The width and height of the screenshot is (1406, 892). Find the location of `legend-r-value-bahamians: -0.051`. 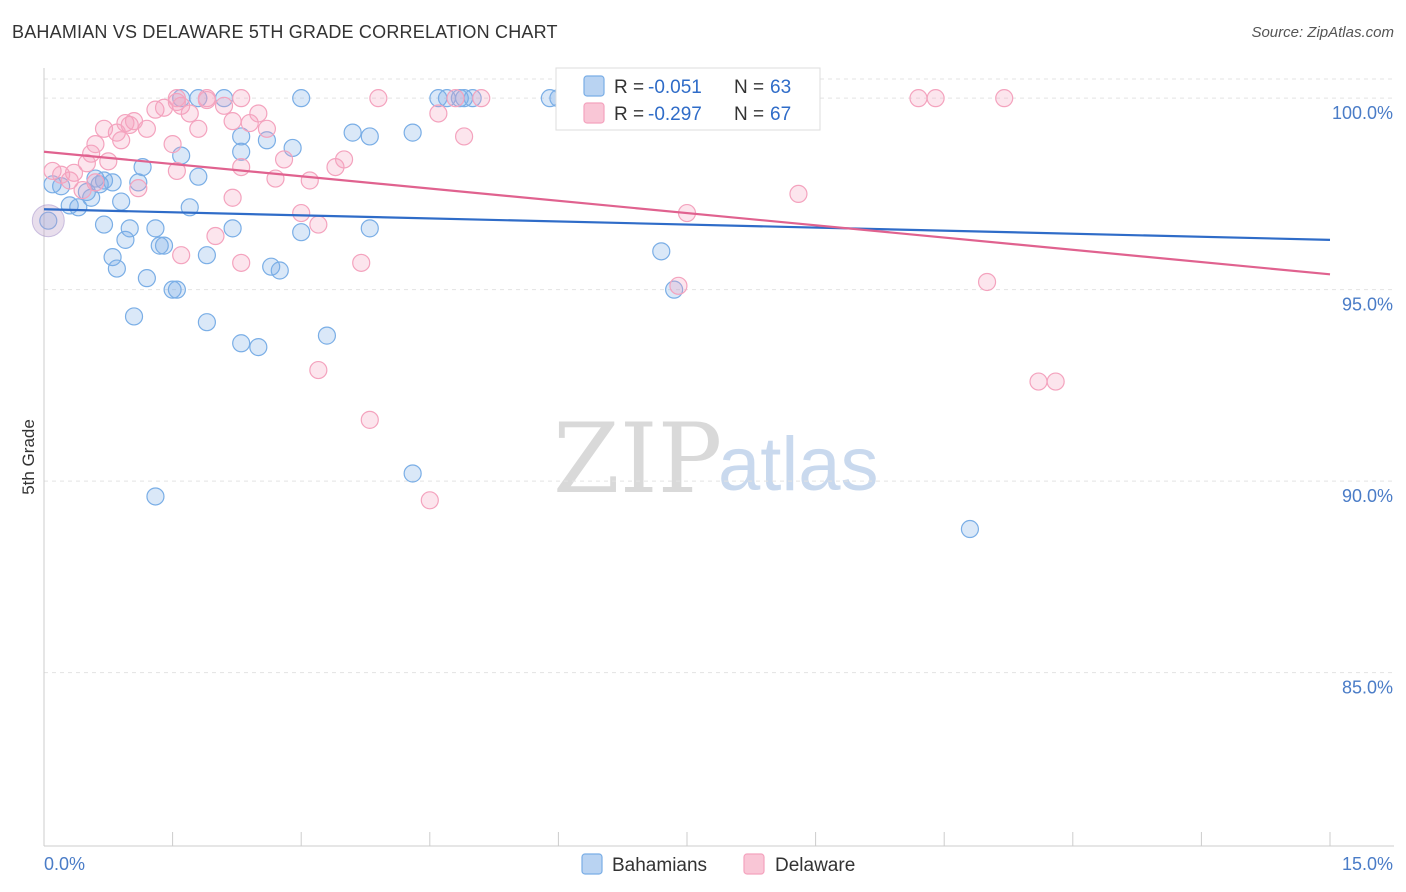

legend-r-value-bahamians: -0.051 is located at coordinates (675, 87).